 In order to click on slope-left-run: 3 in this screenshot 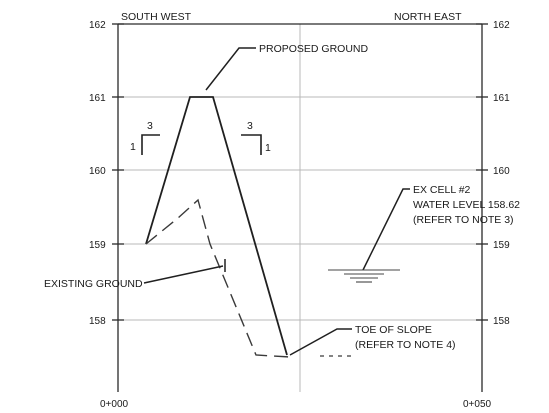, I will do `click(150, 126)`.